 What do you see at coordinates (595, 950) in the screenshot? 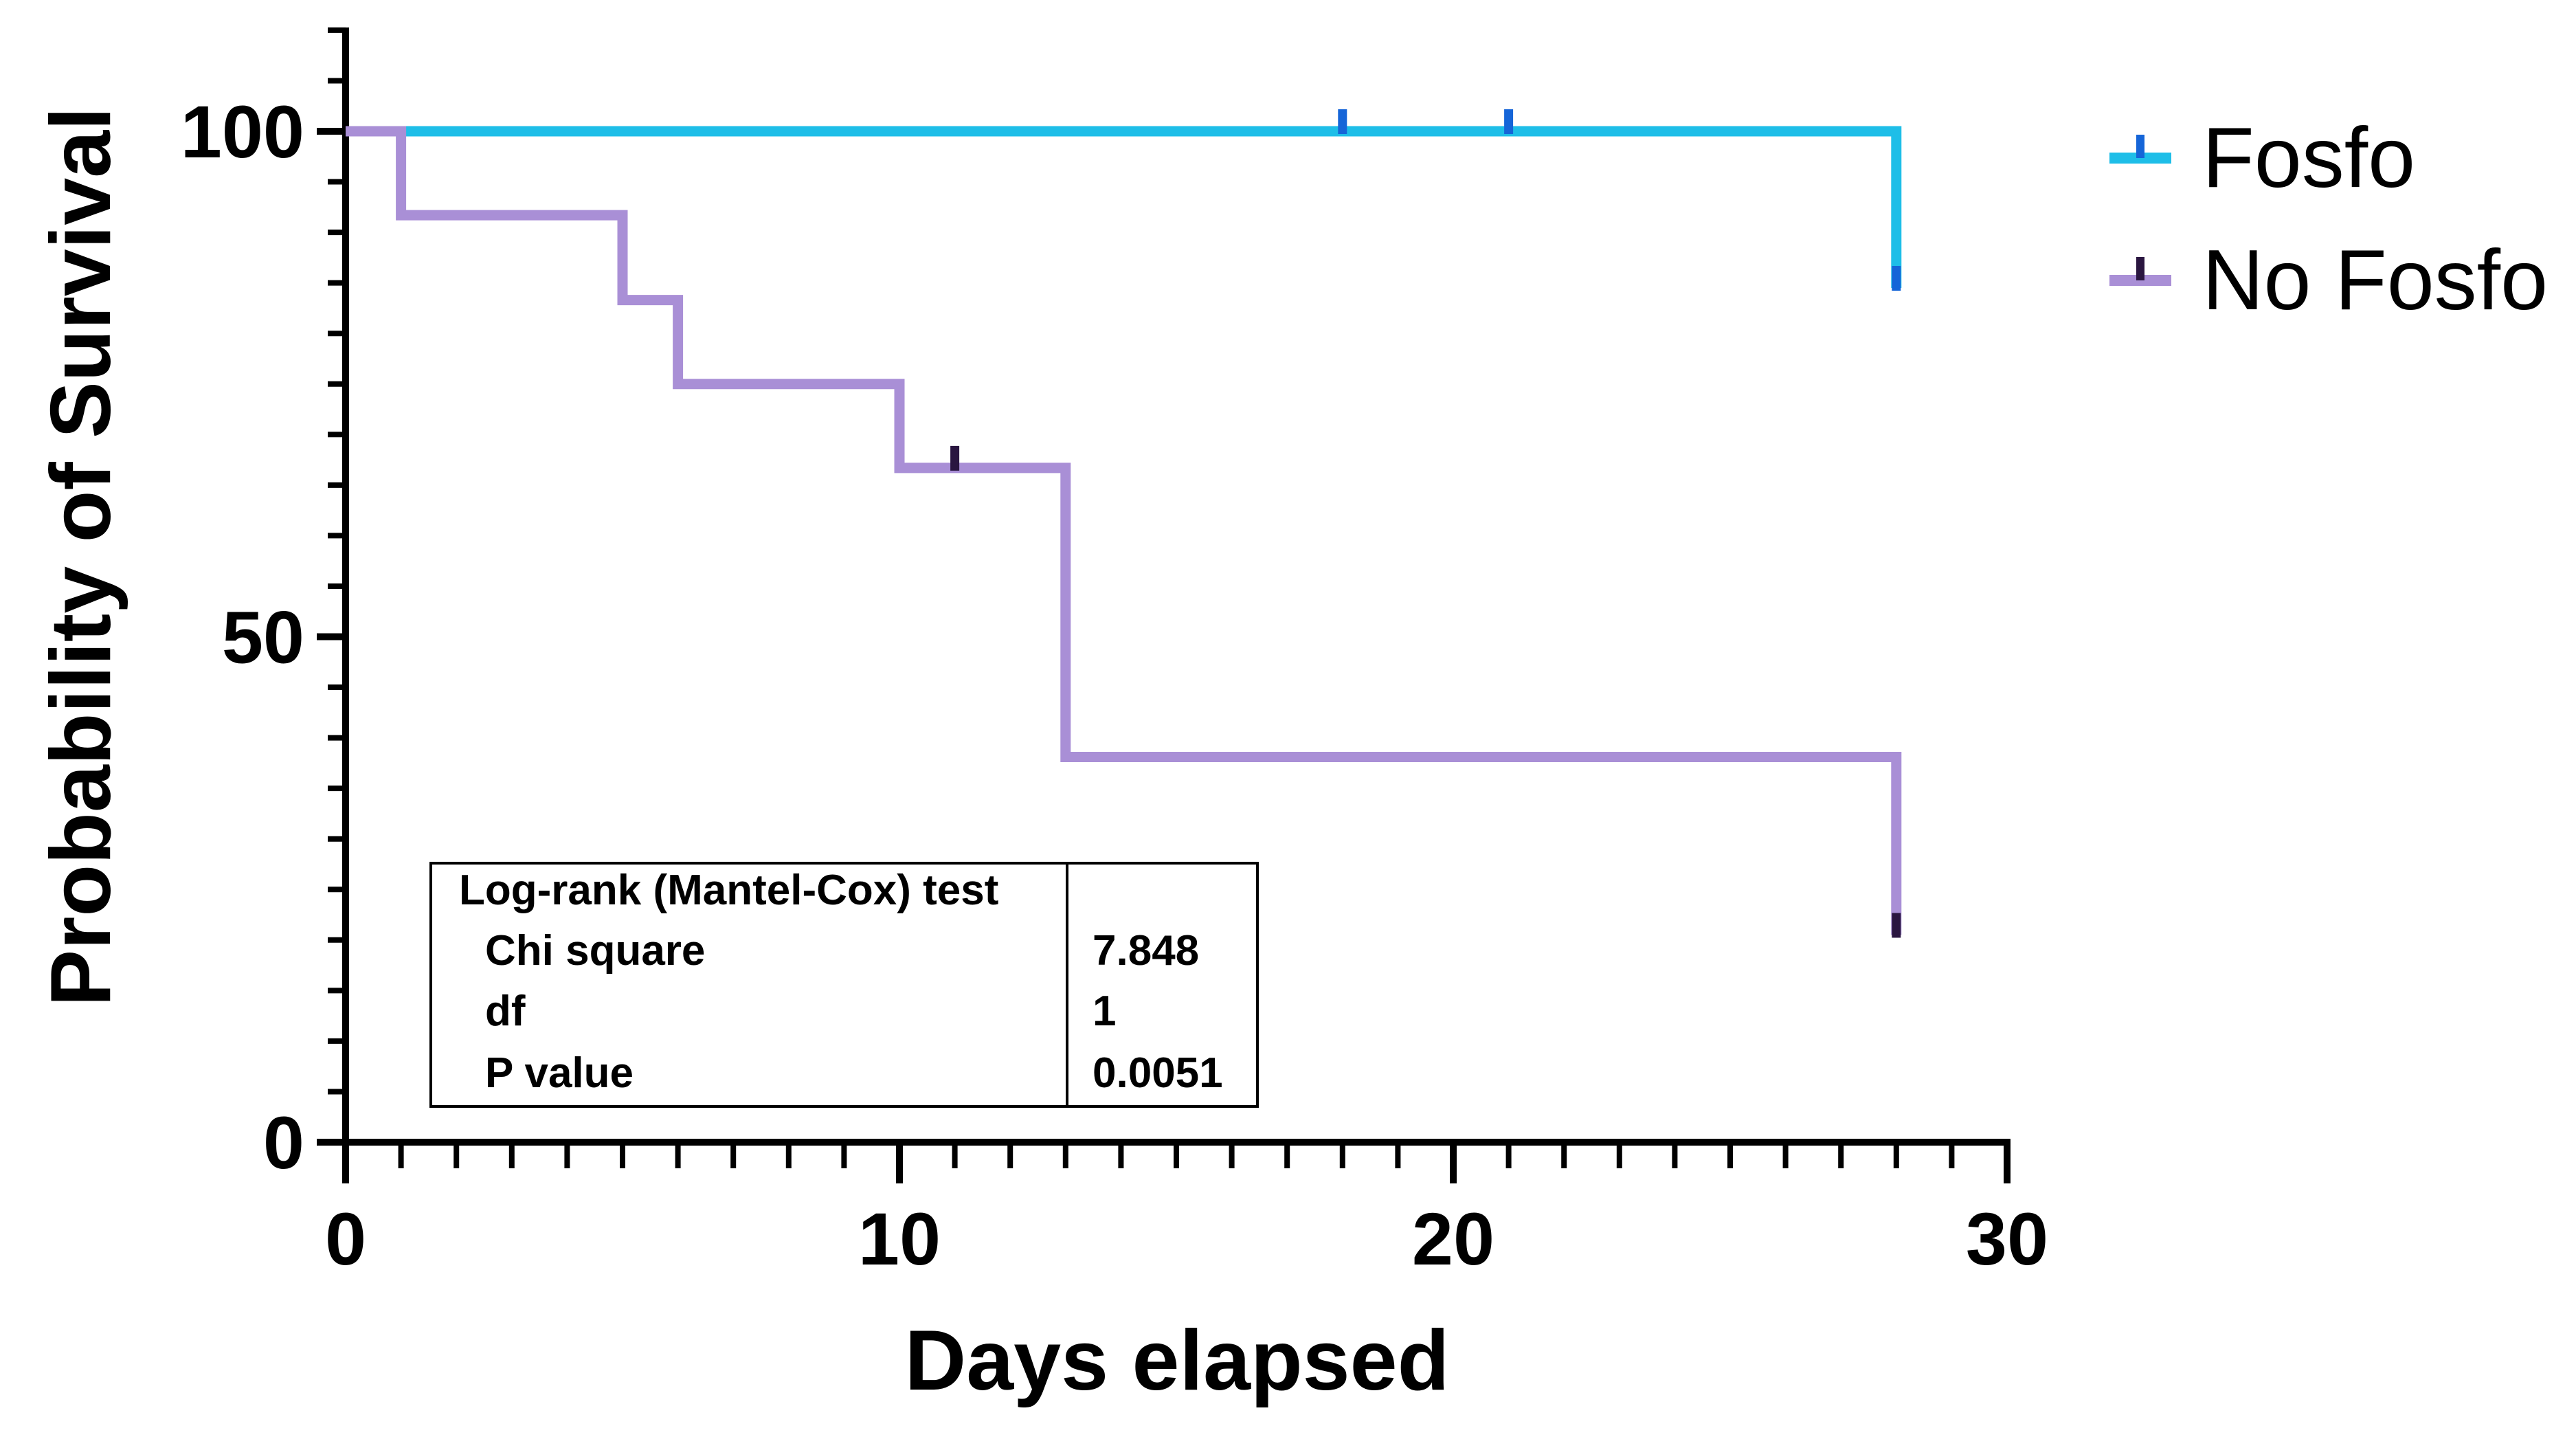
I see `logrank-row-label: Chi square` at bounding box center [595, 950].